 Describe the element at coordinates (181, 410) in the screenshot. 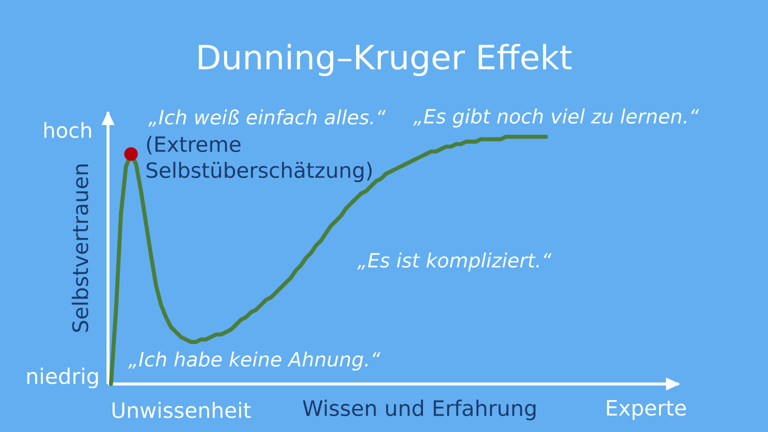

I see `x-tick-label: Unwissenheit` at that location.